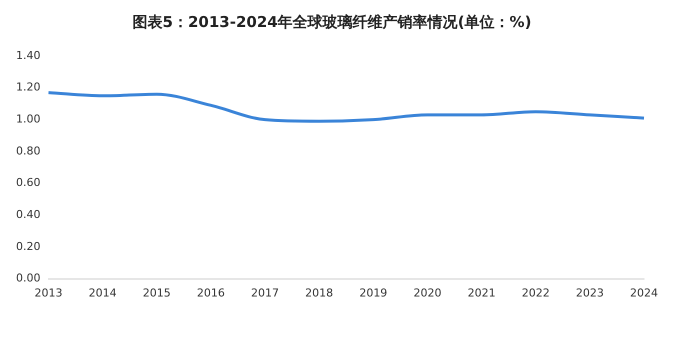 The width and height of the screenshot is (674, 342). What do you see at coordinates (28, 87) in the screenshot?
I see `y-tick-label: 1.20` at bounding box center [28, 87].